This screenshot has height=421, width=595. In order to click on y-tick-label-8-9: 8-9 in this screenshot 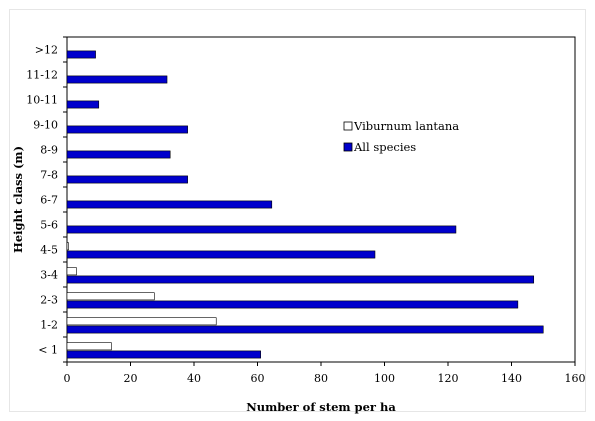, I will do `click(49, 150)`.